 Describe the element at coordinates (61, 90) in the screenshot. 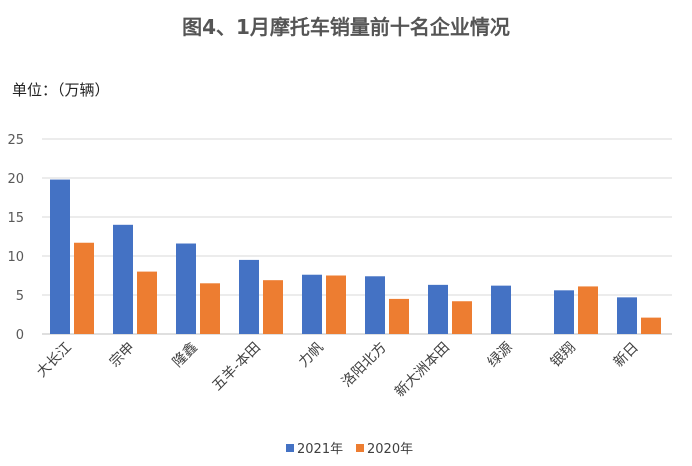

I see `unit-label: 单位：（万辆）` at that location.